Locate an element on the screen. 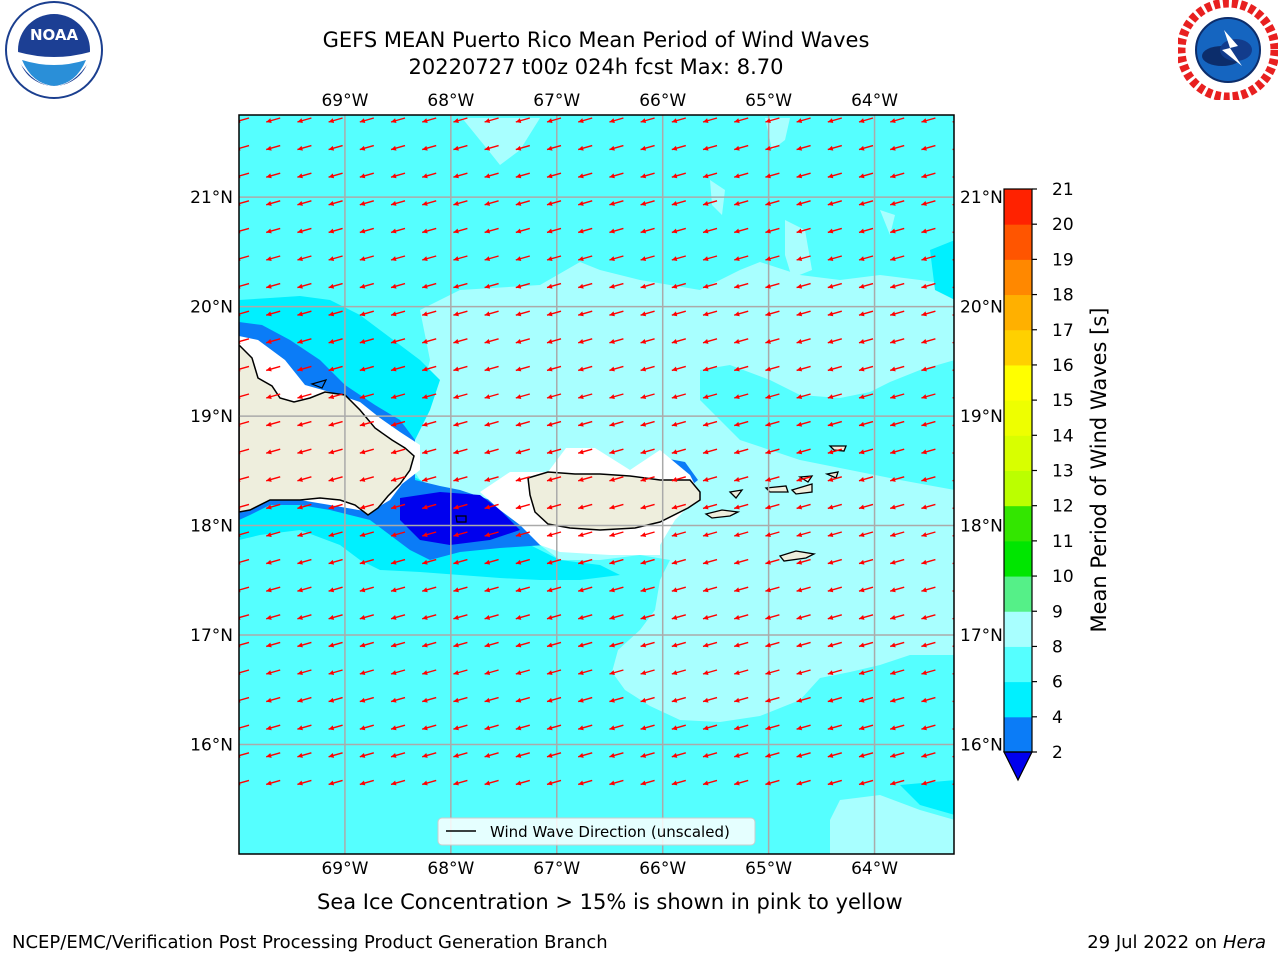 The width and height of the screenshot is (1280, 960). colorbar-tick-16: 21 is located at coordinates (1063, 190).